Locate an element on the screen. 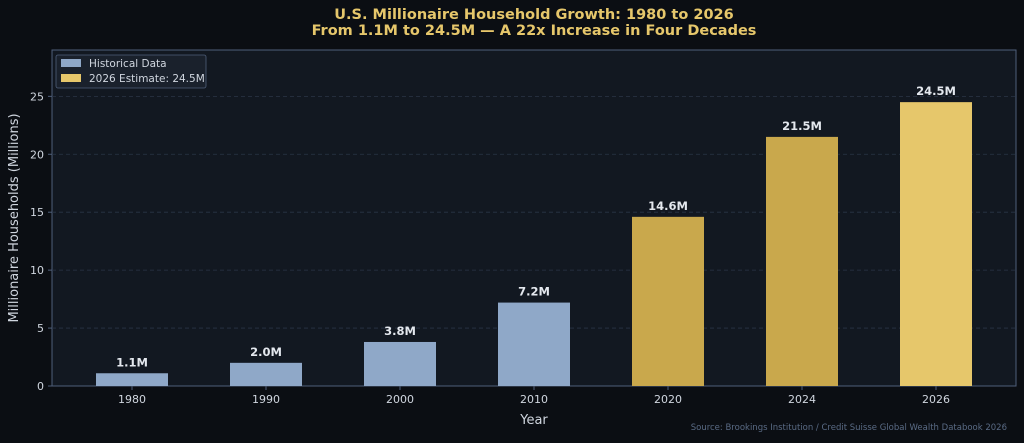  x-tick-label: 1980 is located at coordinates (132, 399).